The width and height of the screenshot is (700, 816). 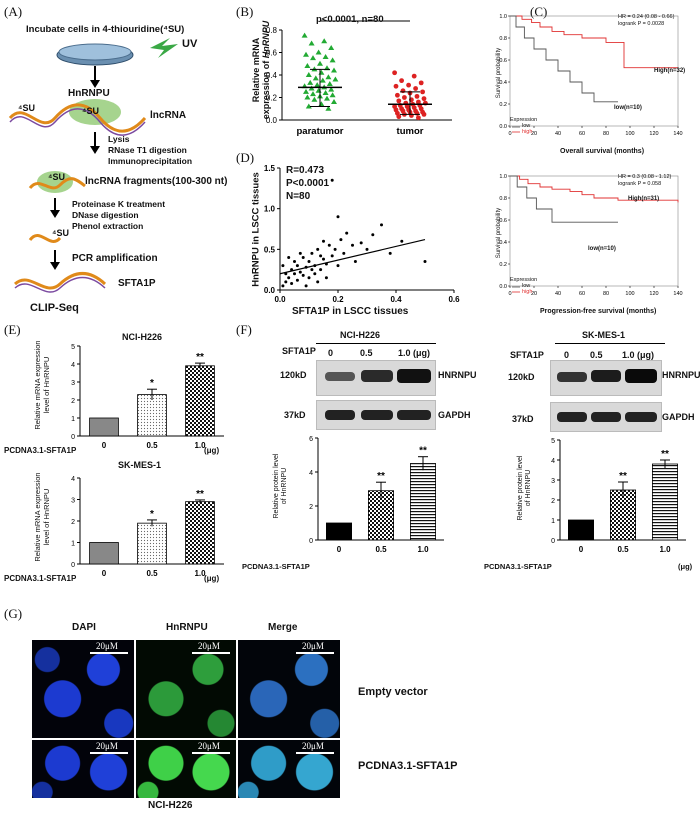 I want to click on f-left-sig: **, so click(x=423, y=451).